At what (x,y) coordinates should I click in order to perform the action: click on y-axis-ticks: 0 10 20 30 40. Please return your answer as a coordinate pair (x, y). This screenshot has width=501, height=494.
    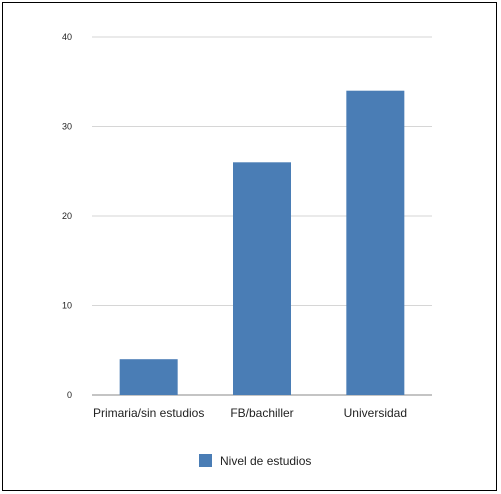
    Looking at the image, I should click on (67, 216).